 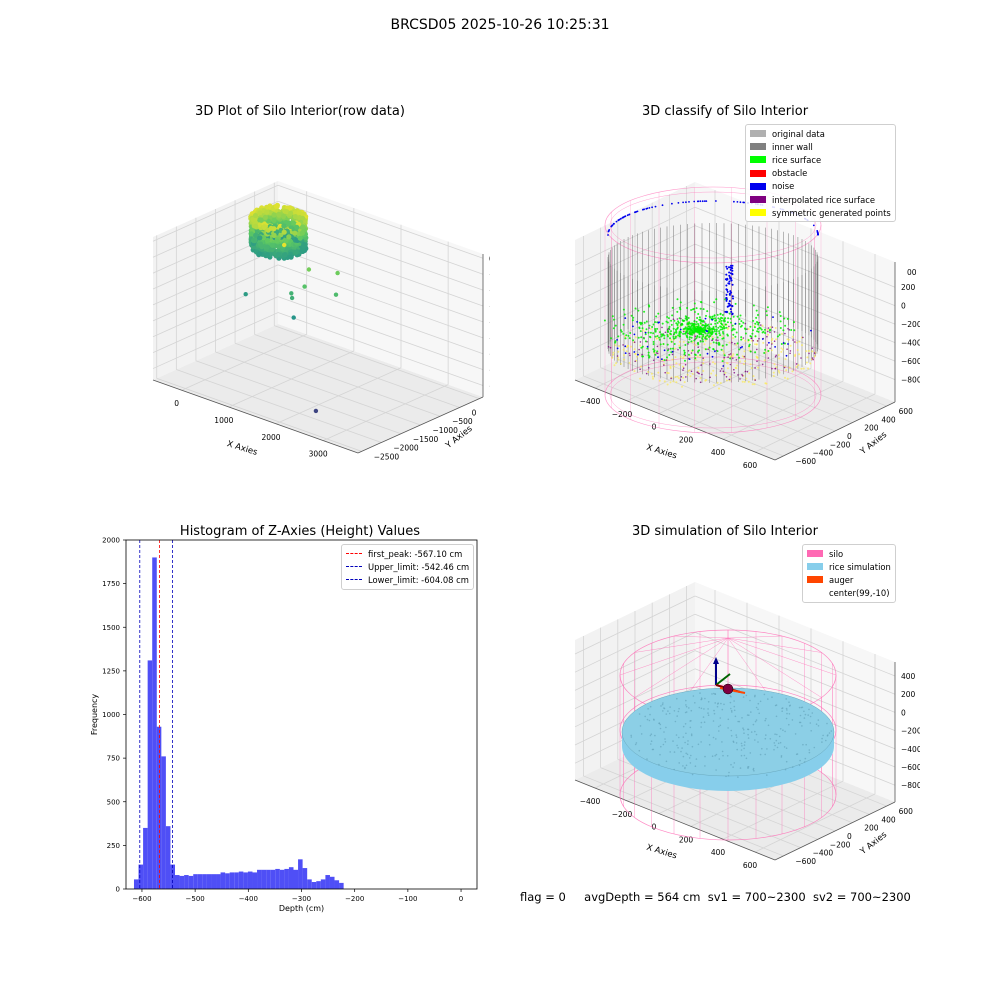 I want to click on cls-x-tick-label: −400, so click(x=590, y=401).